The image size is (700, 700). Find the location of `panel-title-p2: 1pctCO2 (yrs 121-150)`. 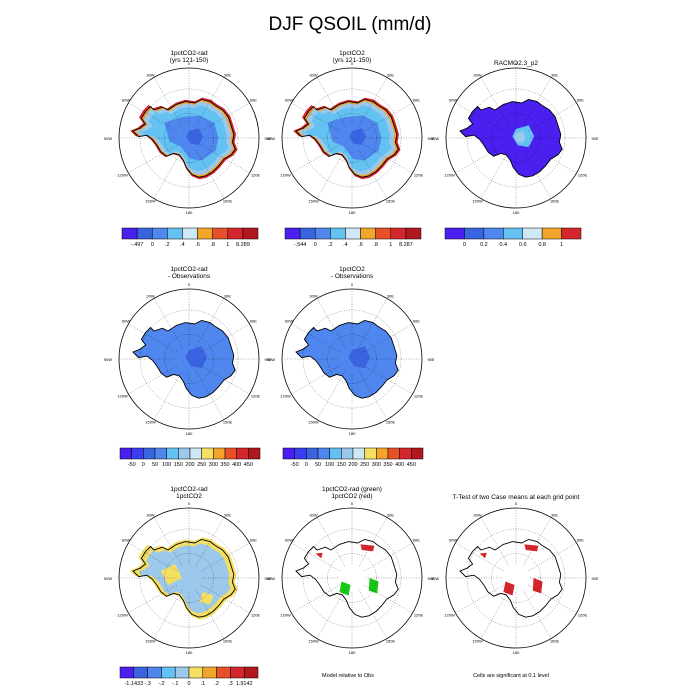

panel-title-p2: 1pctCO2 (yrs 121-150) is located at coordinates (352, 57).